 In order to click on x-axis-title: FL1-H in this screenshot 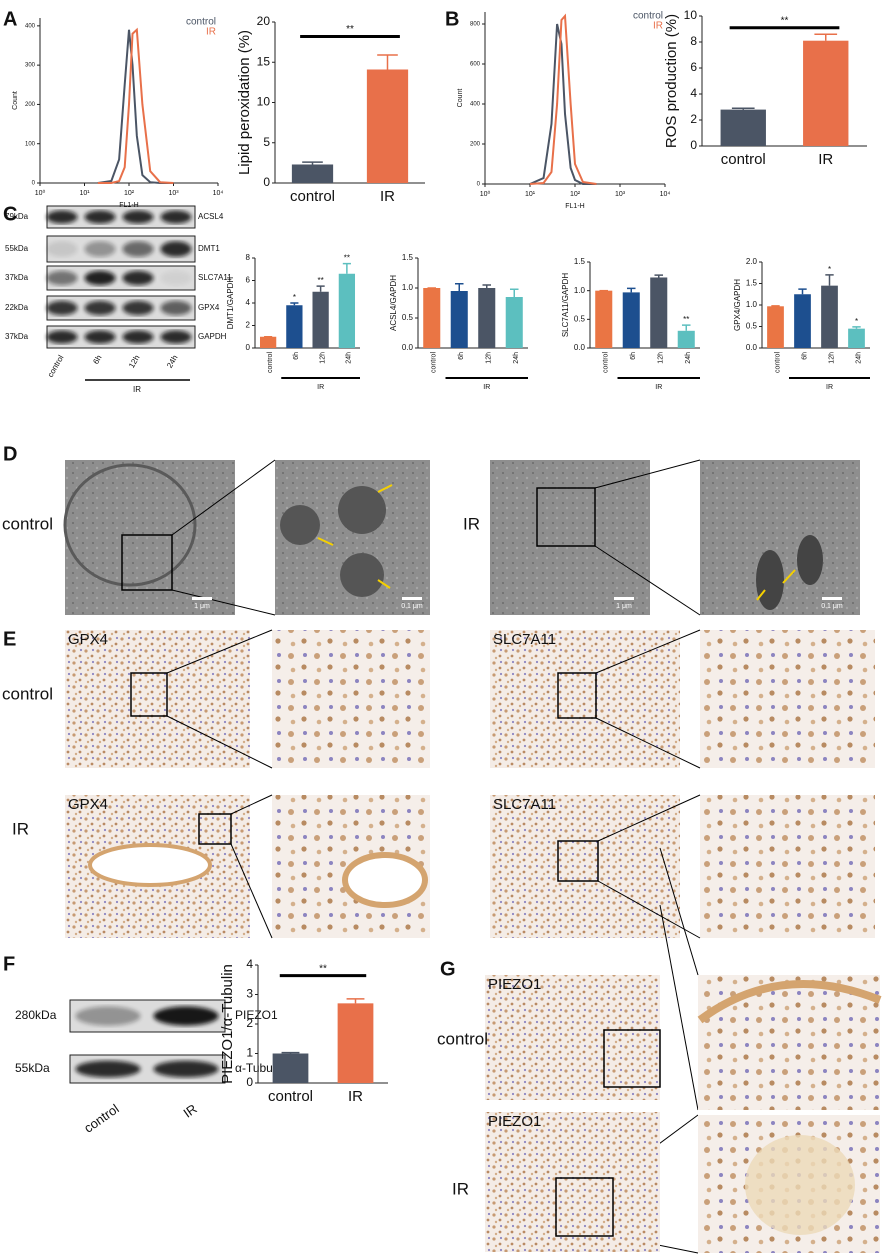, I will do `click(128, 205)`.